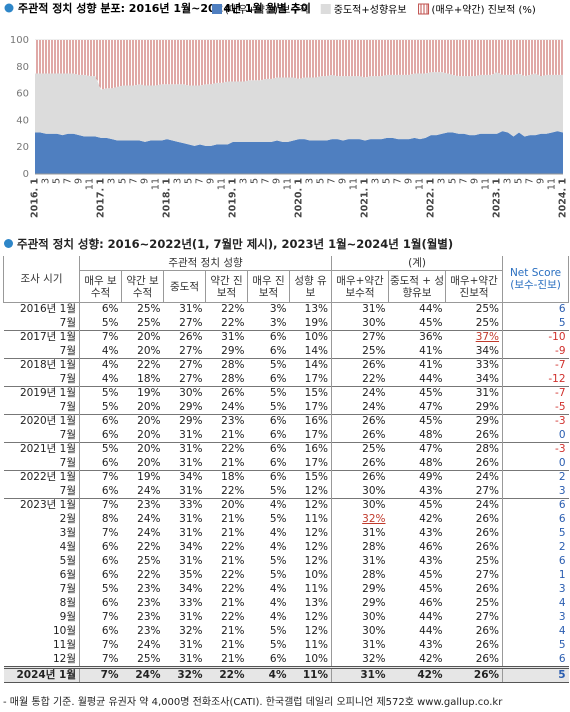 The height and width of the screenshot is (712, 570). What do you see at coordinates (142, 505) in the screenshot?
I see `value-cell: 23%` at bounding box center [142, 505].